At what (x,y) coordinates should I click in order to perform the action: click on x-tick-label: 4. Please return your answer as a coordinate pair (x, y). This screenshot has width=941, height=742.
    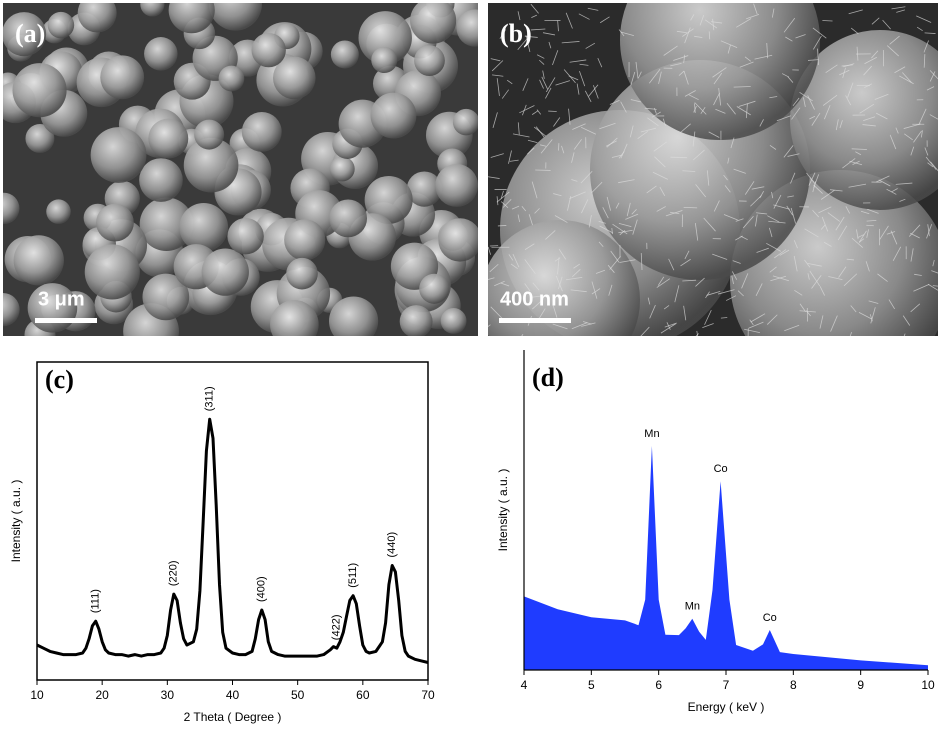
    Looking at the image, I should click on (524, 685).